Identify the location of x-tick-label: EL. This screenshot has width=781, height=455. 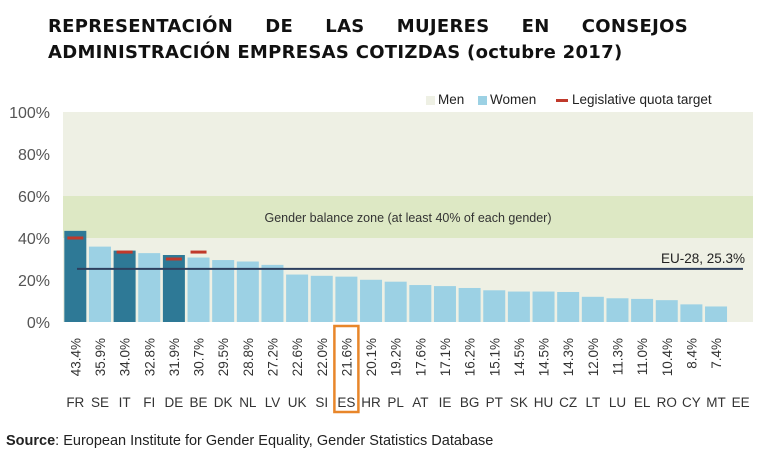
(642, 402).